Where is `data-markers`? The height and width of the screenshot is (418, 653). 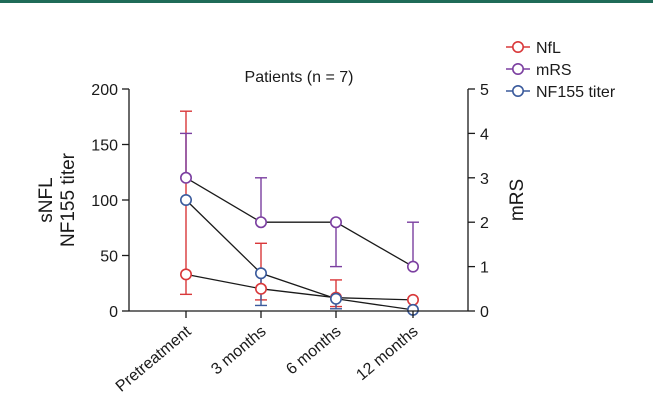
data-markers is located at coordinates (299, 243).